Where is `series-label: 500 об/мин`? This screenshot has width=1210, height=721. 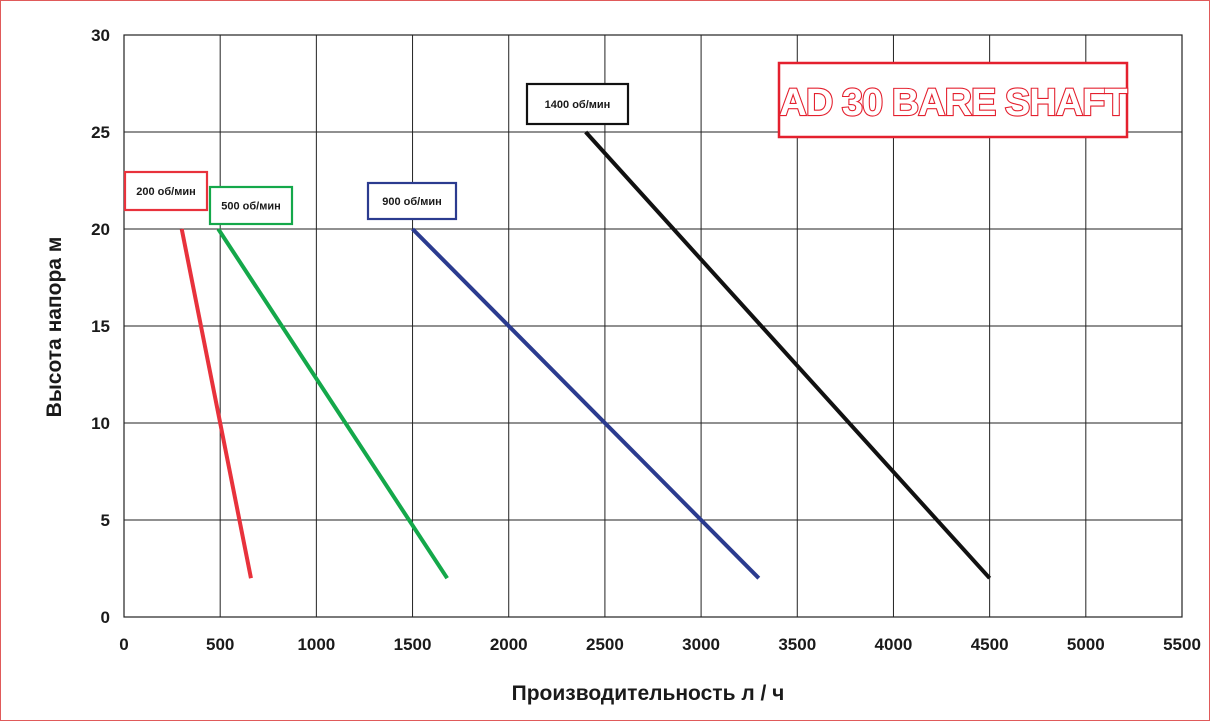
series-label: 500 об/мин is located at coordinates (251, 207).